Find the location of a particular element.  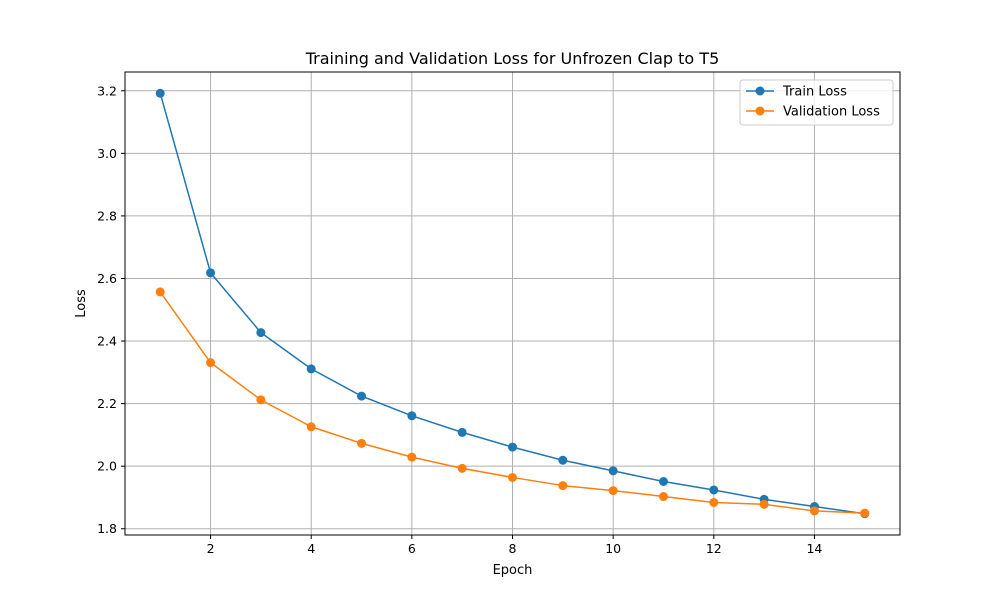

legend: Train Loss Validation Loss is located at coordinates (816, 102).